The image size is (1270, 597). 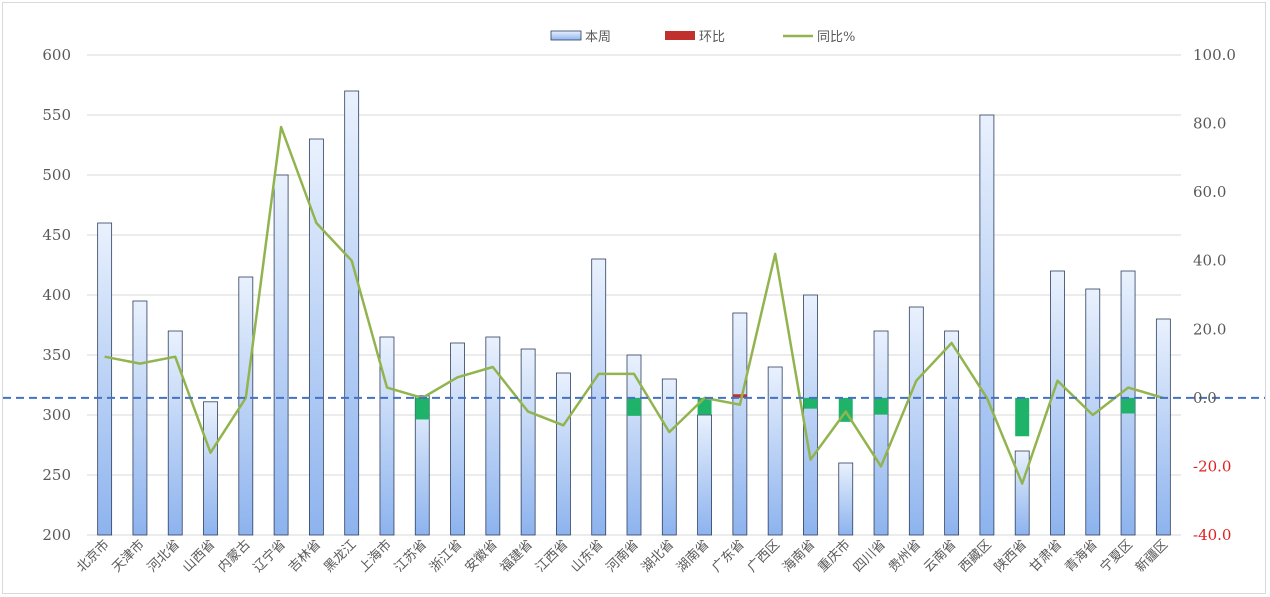 I want to click on x-tick-甘肃省: 甘肃省, so click(x=1046, y=556).